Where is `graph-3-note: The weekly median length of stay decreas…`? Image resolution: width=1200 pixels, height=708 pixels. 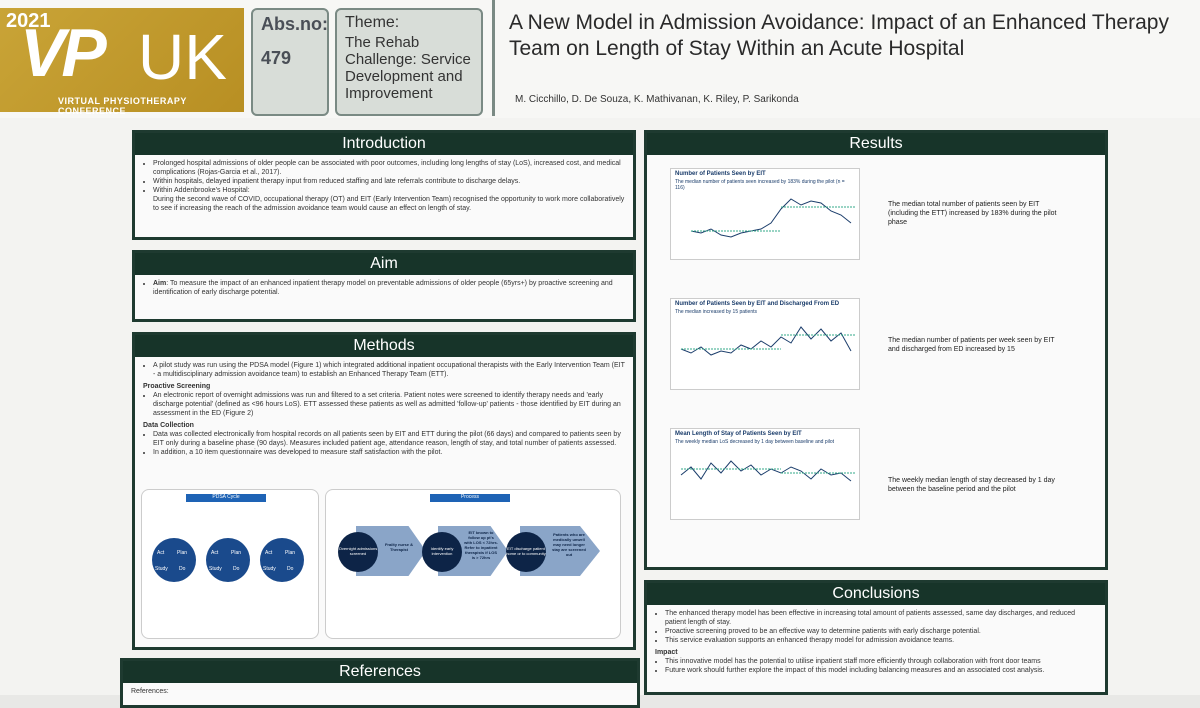 graph-3-note: The weekly median length of stay decreas… is located at coordinates (971, 485).